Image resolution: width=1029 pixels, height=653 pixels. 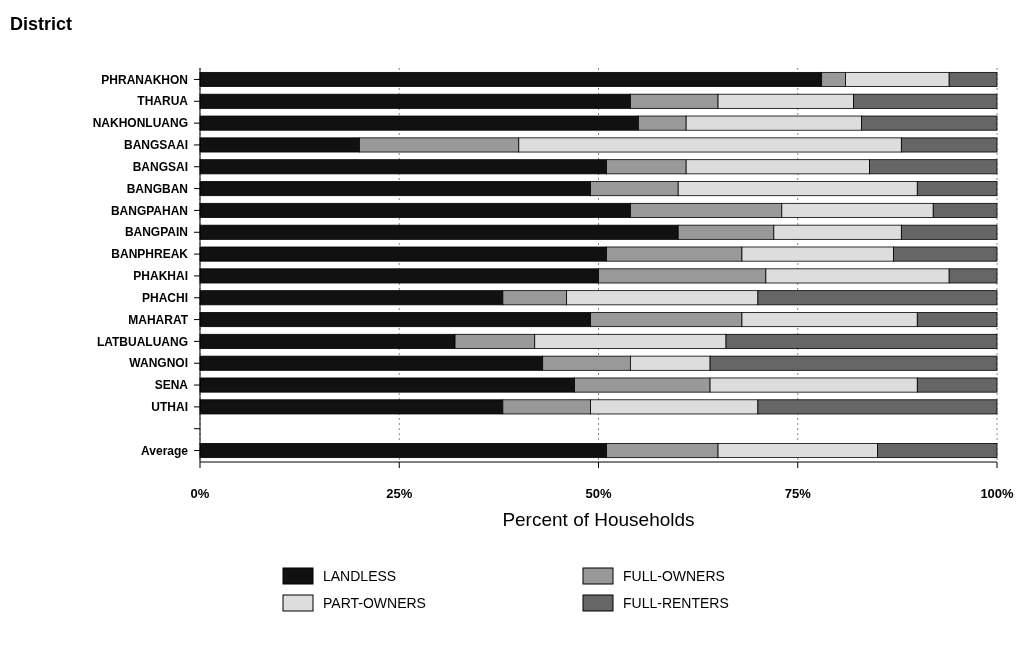 What do you see at coordinates (997, 493) in the screenshot?
I see `x-tick-label: 100%` at bounding box center [997, 493].